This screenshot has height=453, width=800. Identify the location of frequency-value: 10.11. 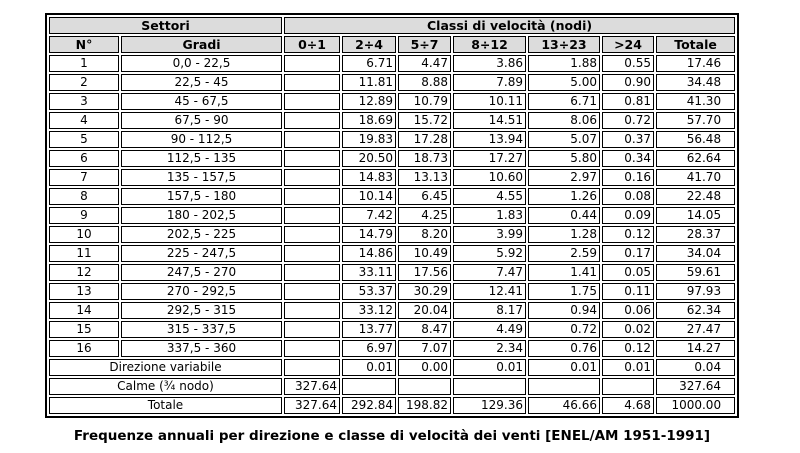
(489, 101).